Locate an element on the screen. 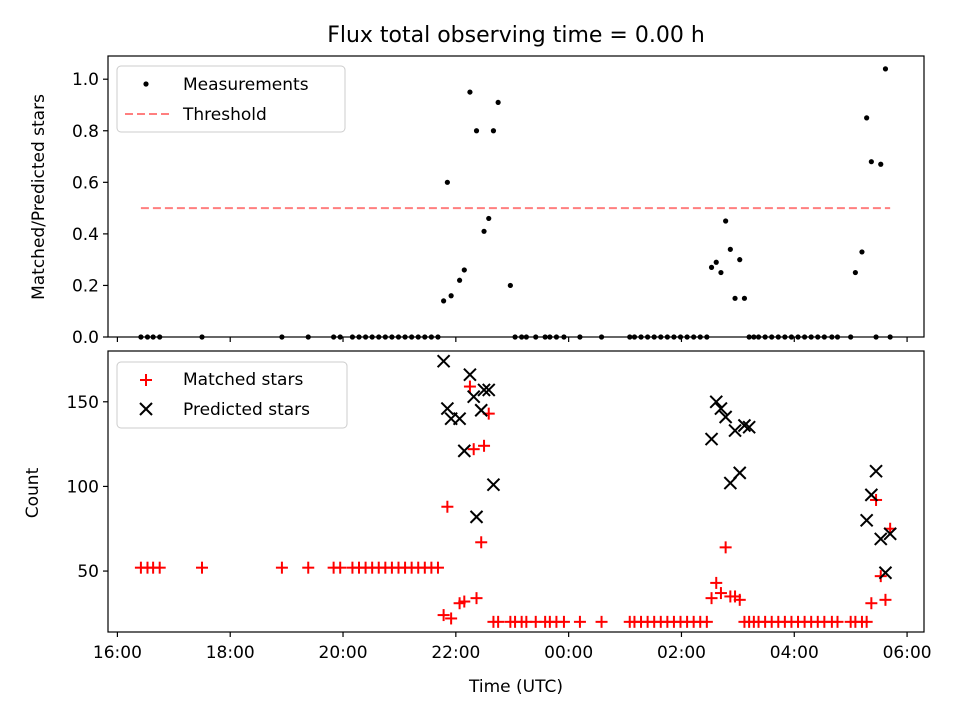 Image resolution: width=960 pixels, height=720 pixels. top-ytick-label: 0.0 is located at coordinates (85, 338).